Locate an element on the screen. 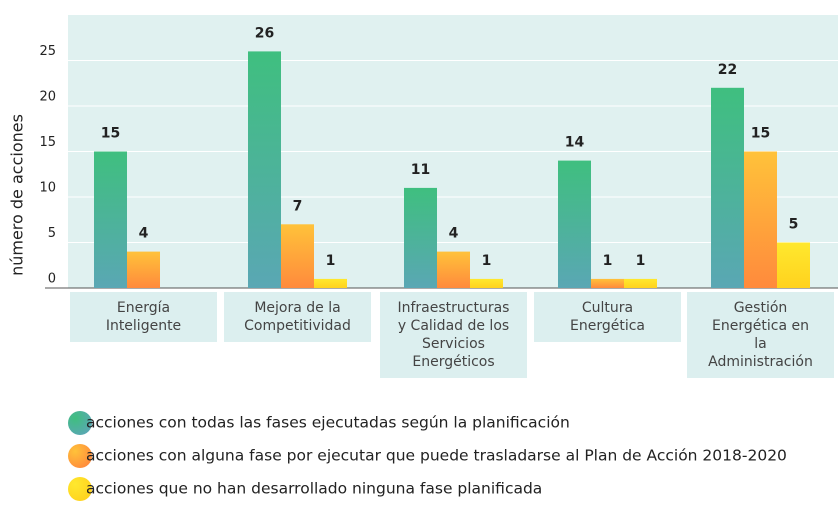  y-tick-label: 10 is located at coordinates (47, 188).